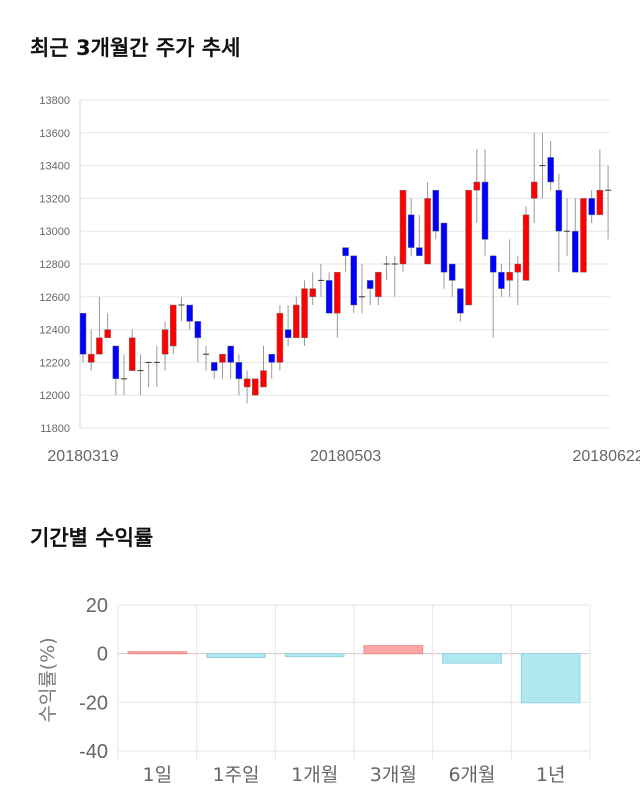 Image resolution: width=640 pixels, height=810 pixels. What do you see at coordinates (54, 199) in the screenshot?
I see `y-tick-label: 13200` at bounding box center [54, 199].